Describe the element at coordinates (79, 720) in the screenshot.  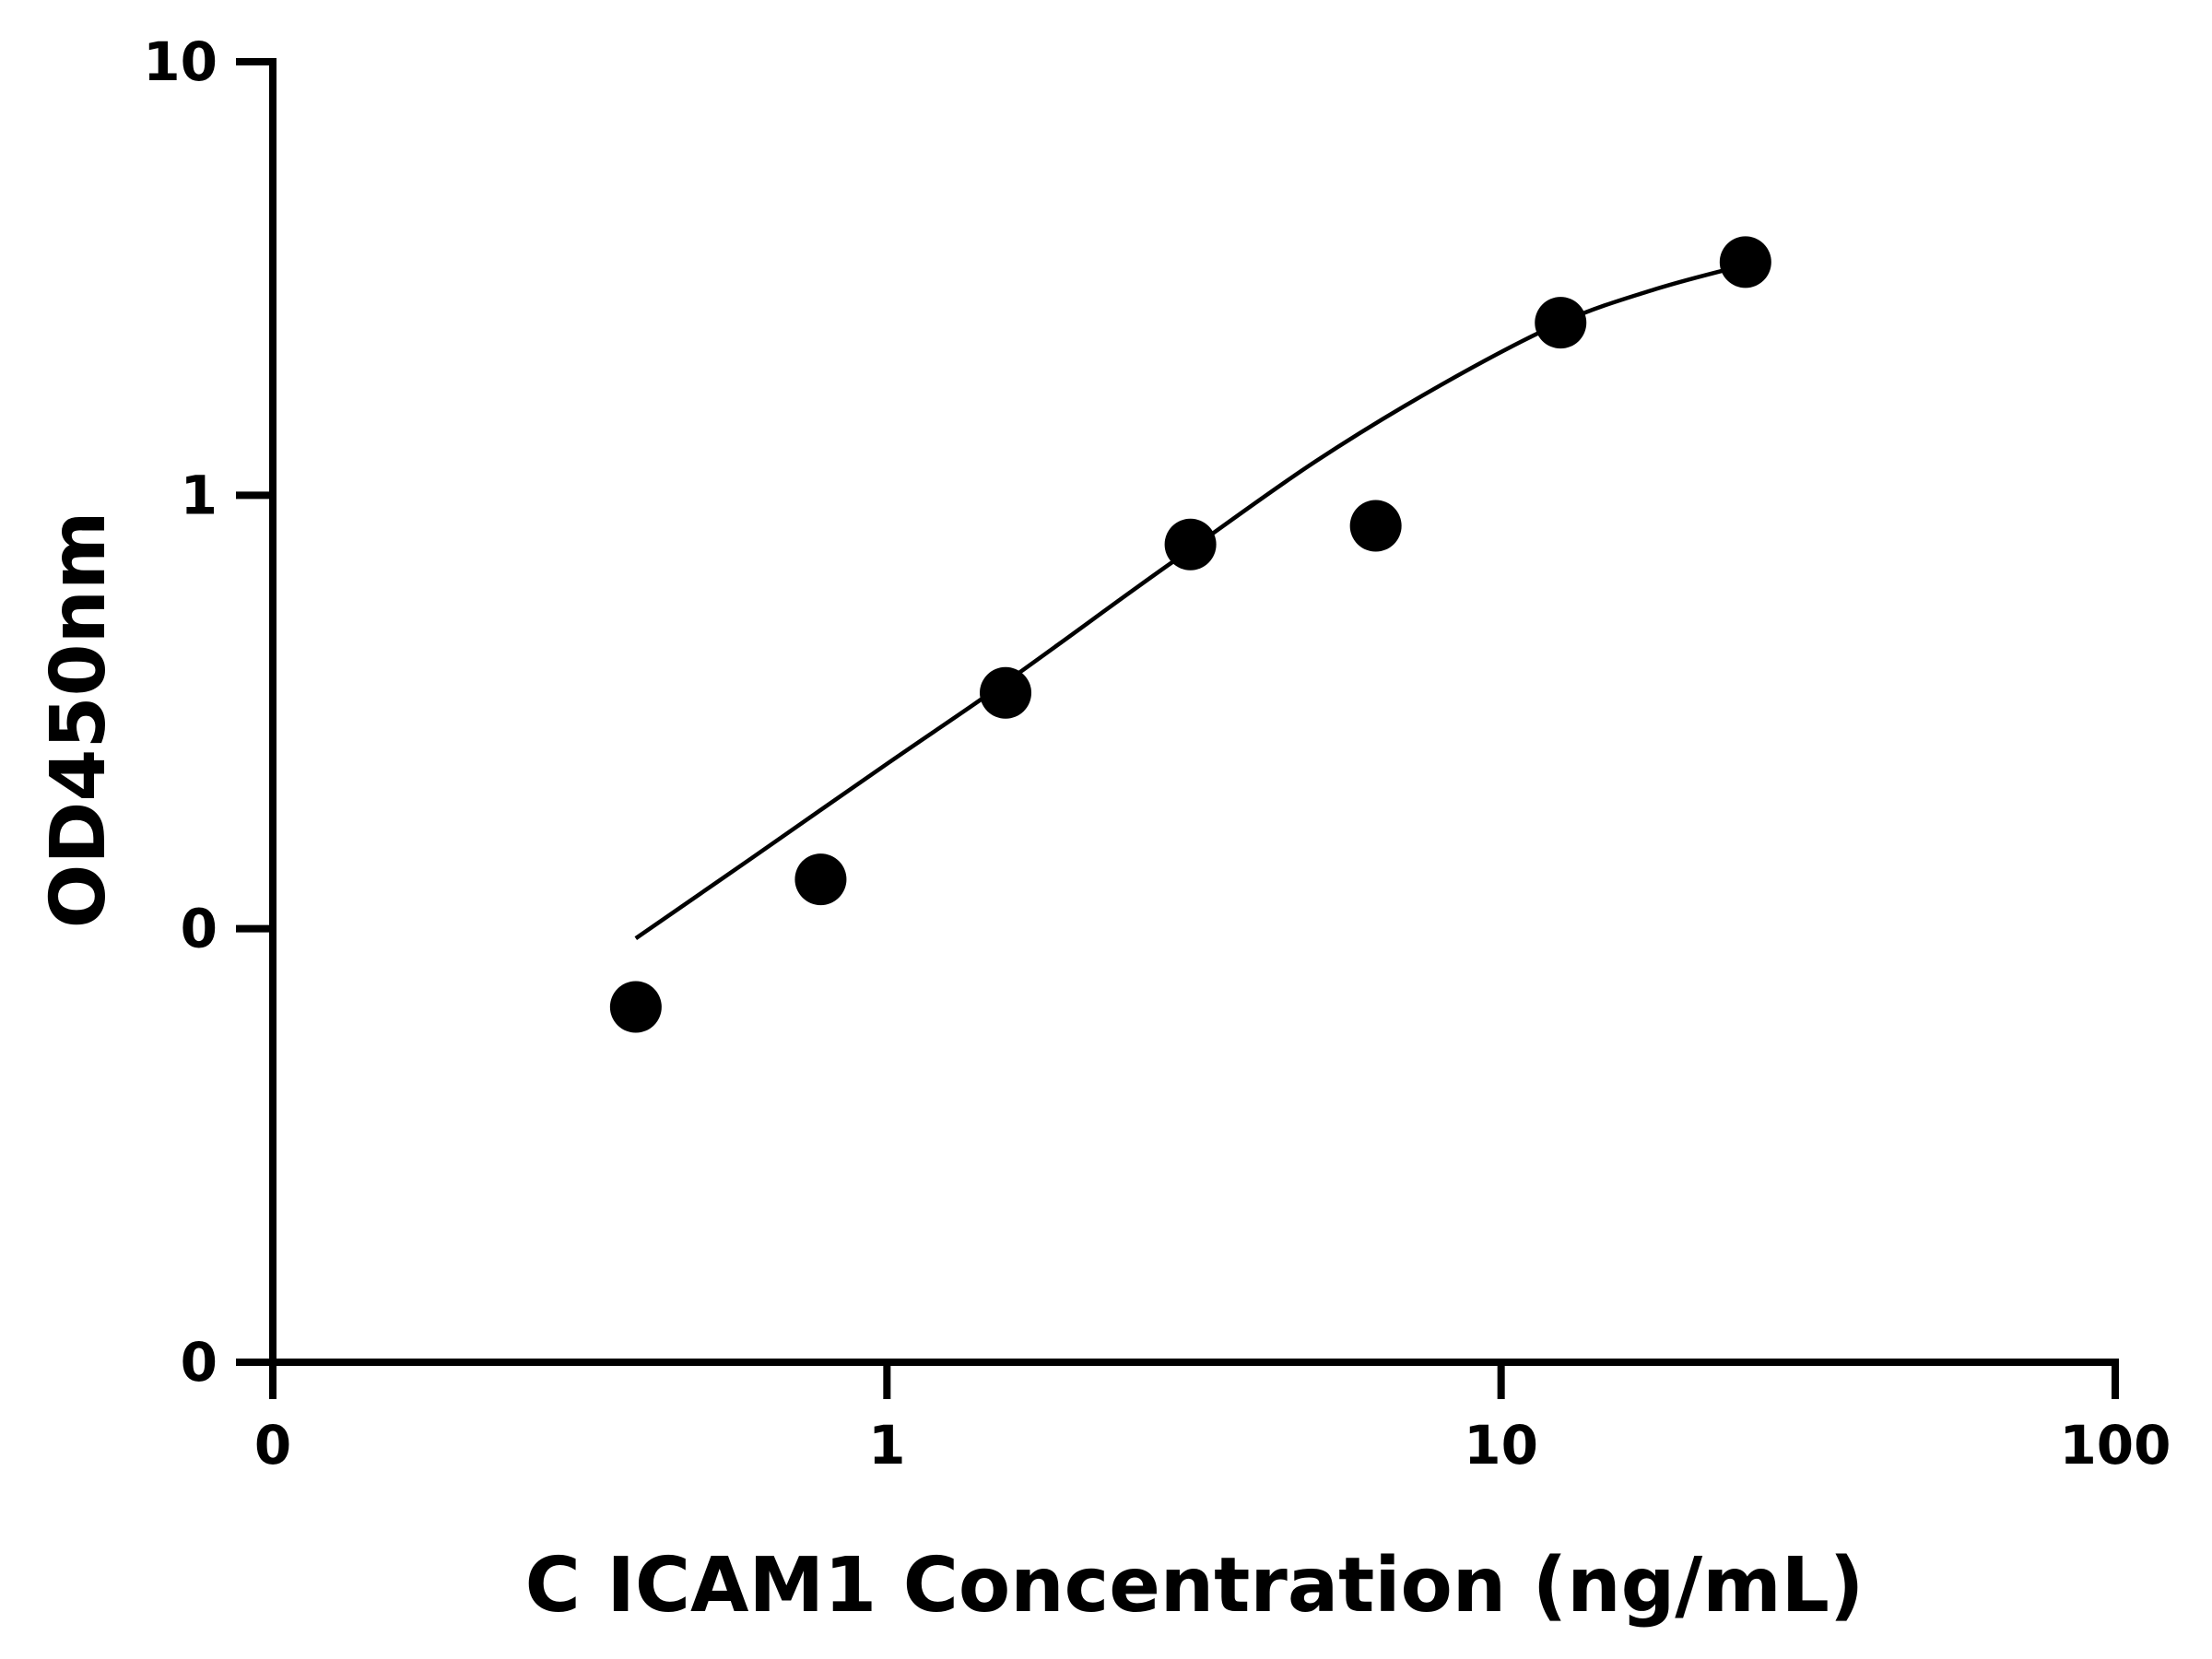
I see `y-axis-title: OD450nm` at that location.